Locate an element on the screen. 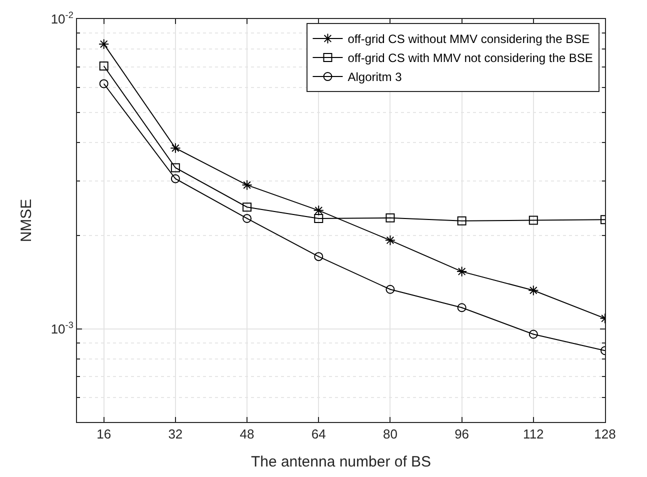 The height and width of the screenshot is (477, 647). x-tick-label: 32 is located at coordinates (175, 434).